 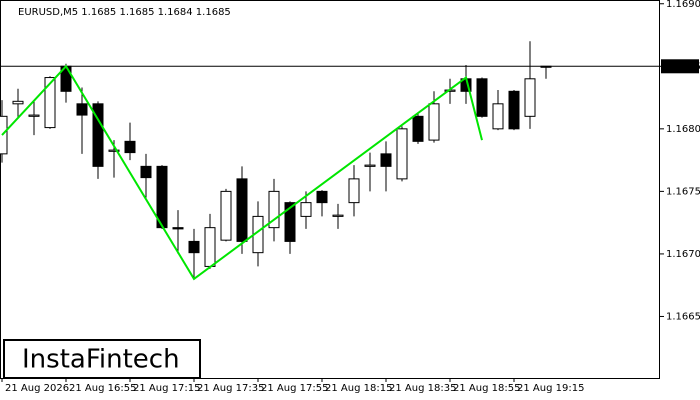 I want to click on logo: InstaFintech, so click(x=101, y=360).